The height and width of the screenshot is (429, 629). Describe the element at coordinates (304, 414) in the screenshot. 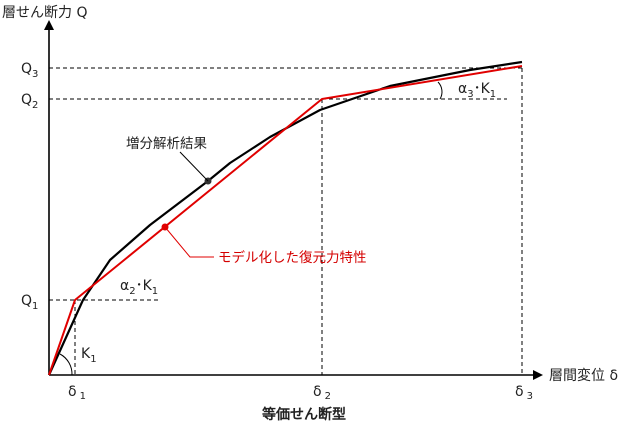

I see `diagram-caption: 等価せん断型` at that location.